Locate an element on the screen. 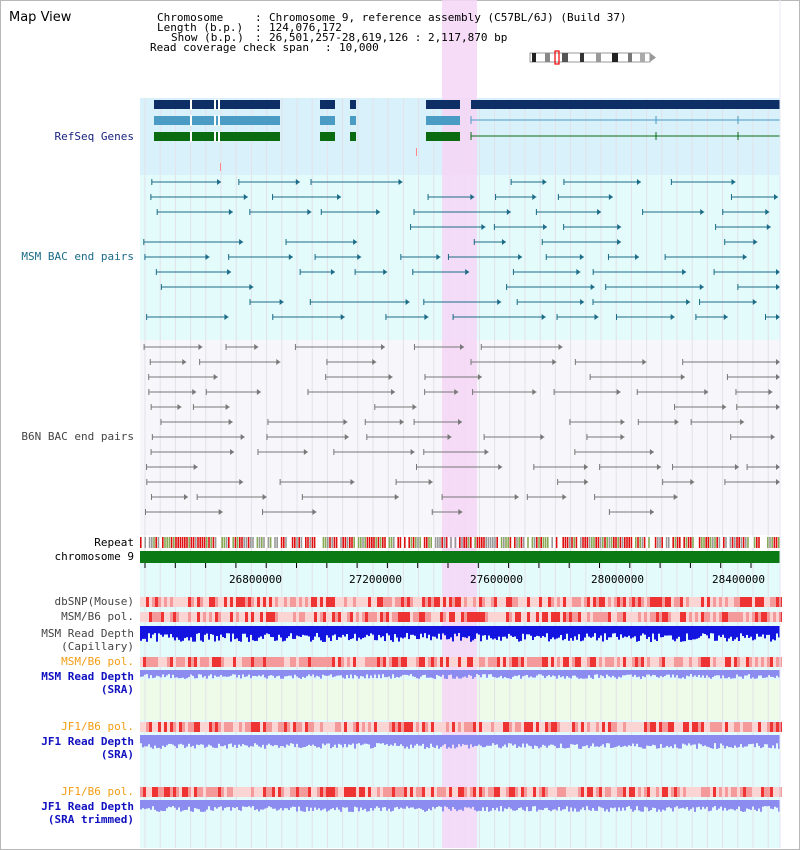 The height and width of the screenshot is (850, 800). page-title: Map View is located at coordinates (40, 17).